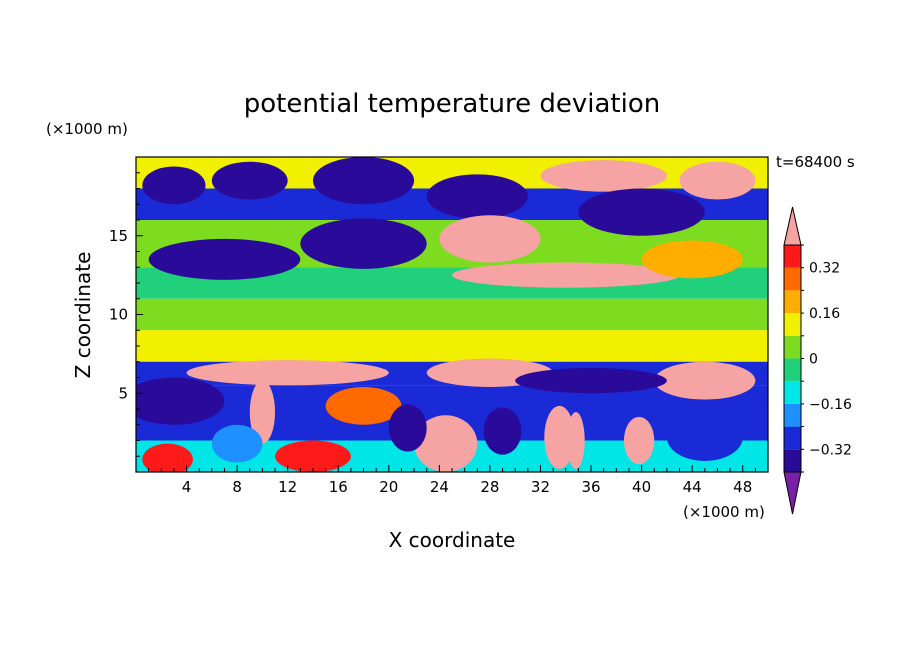 The image size is (904, 658). Describe the element at coordinates (452, 540) in the screenshot. I see `x-axis-label: X coordinate` at that location.